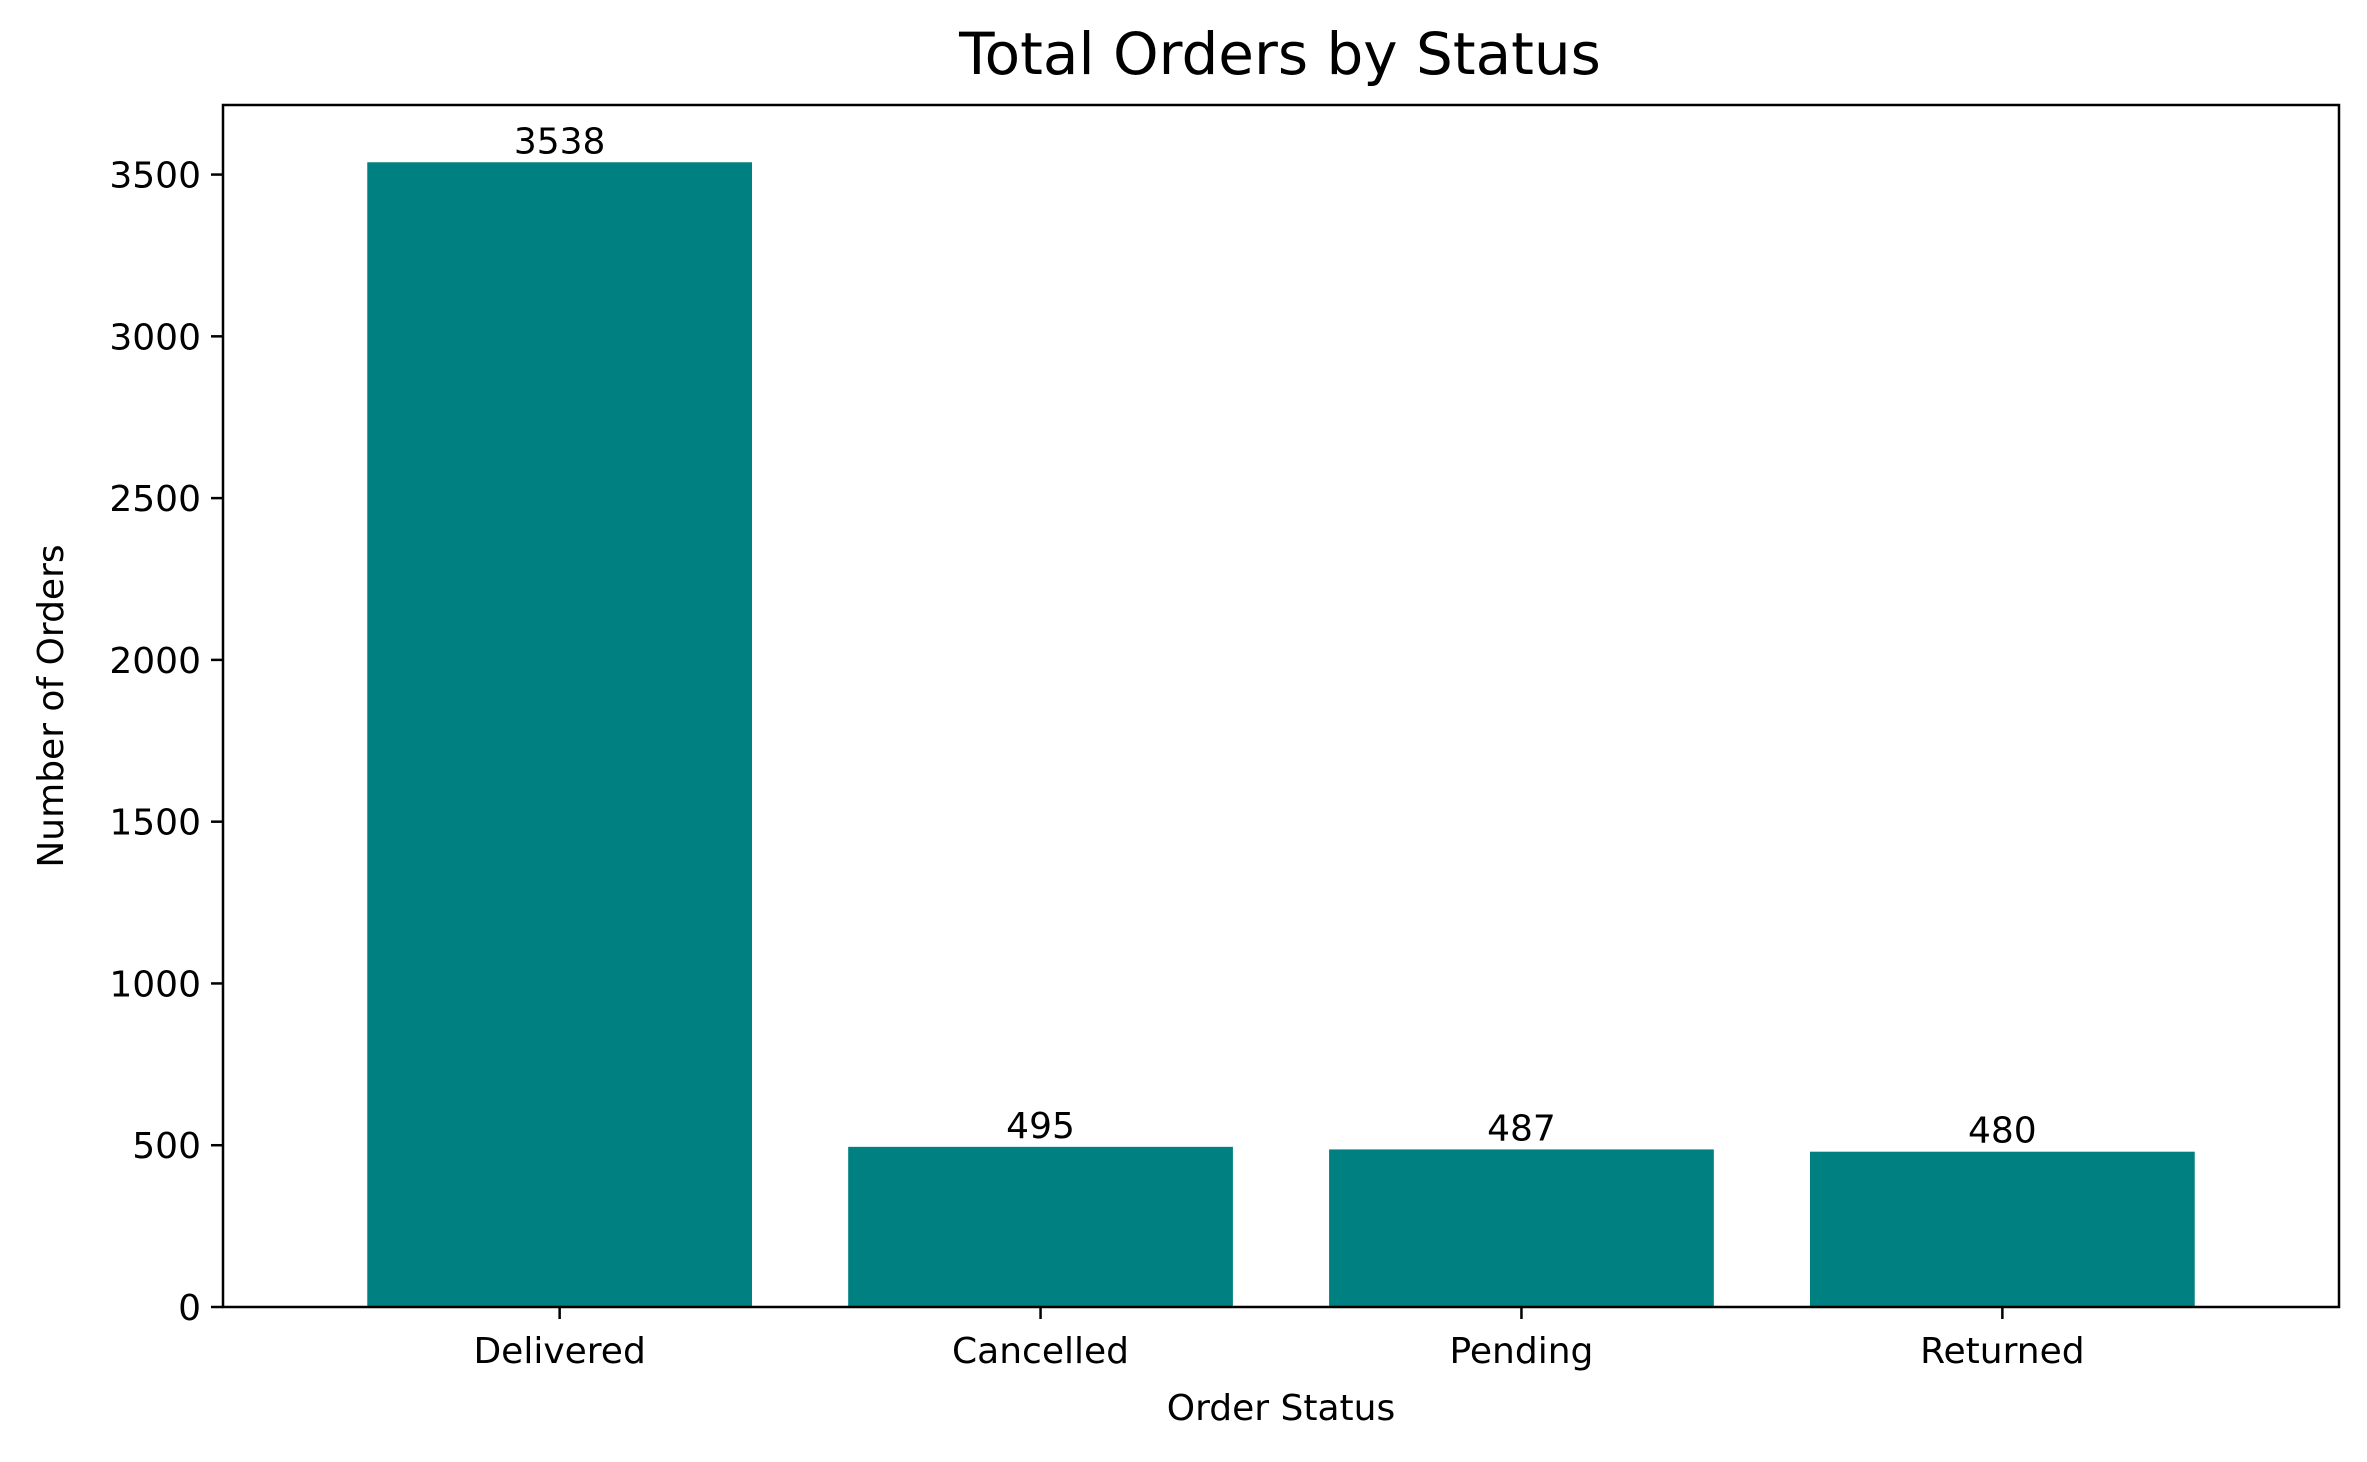  I want to click on y-tick-label: 500, so click(166, 1146).